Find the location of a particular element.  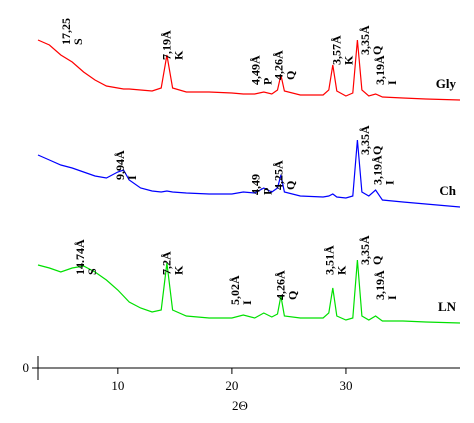

peak-d-spacing: 9,94Å is located at coordinates (120, 165).